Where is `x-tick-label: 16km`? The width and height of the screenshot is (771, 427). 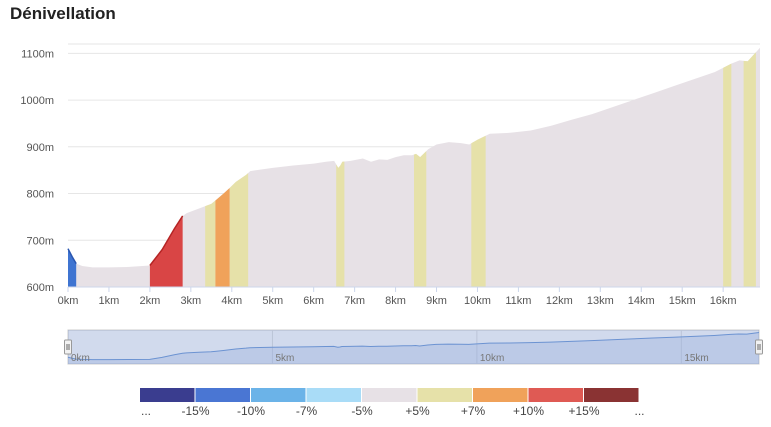 x-tick-label: 16km is located at coordinates (723, 301).